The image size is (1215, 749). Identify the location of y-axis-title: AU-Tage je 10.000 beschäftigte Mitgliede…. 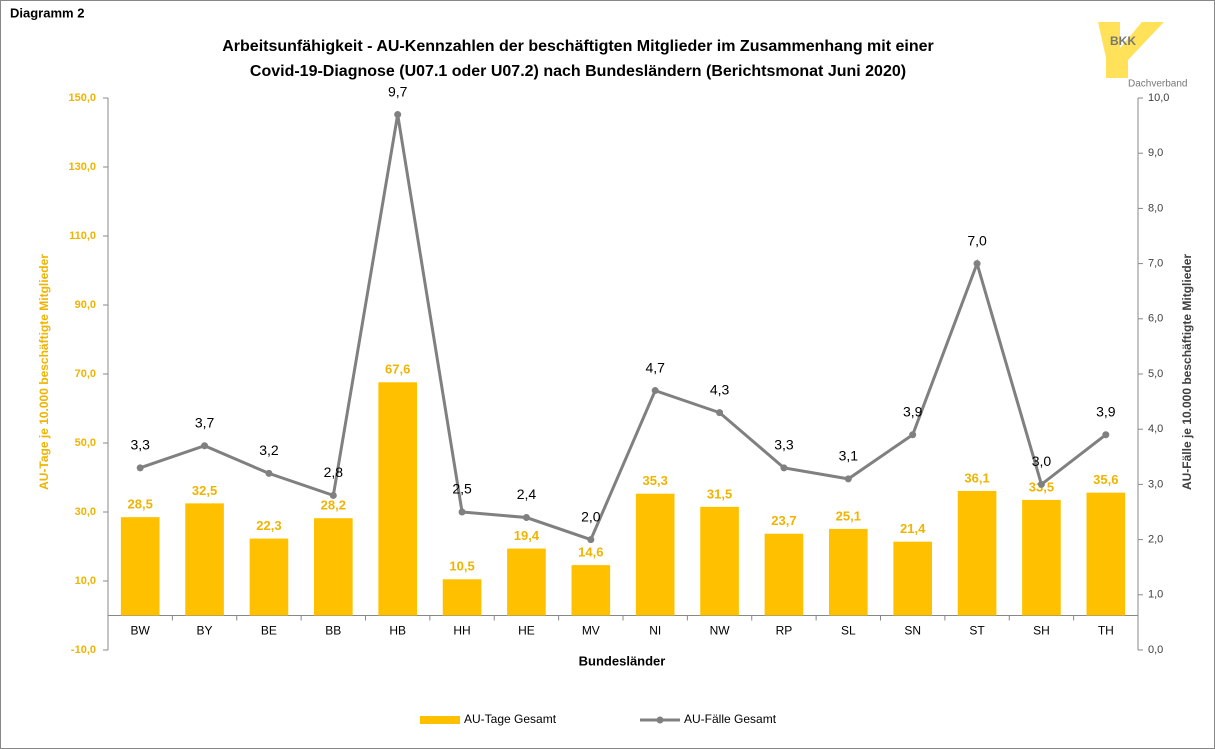
(44, 372).